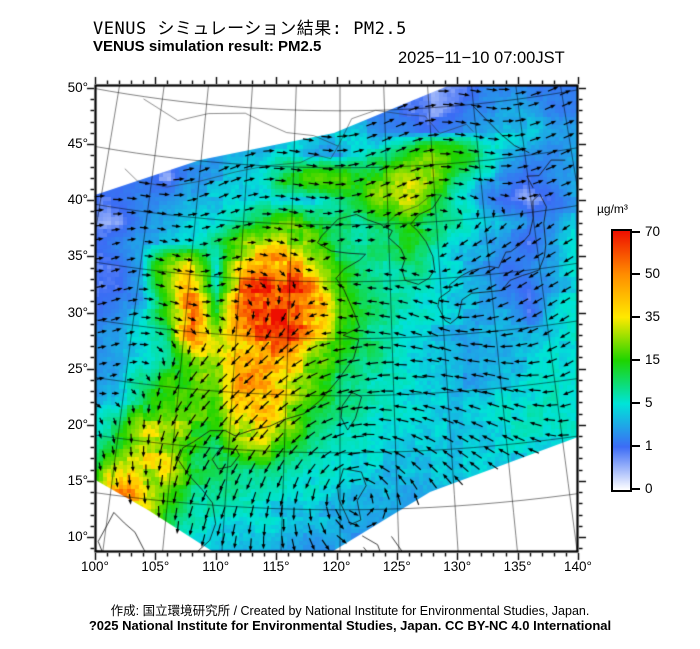 Image resolution: width=700 pixels, height=649 pixels. I want to click on lon-tick-label: 105°, so click(155, 566).